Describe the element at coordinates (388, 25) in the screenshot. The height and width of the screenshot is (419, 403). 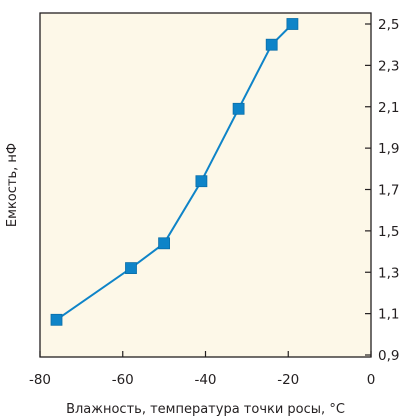
I see `y-tick-label: 2,5` at that location.